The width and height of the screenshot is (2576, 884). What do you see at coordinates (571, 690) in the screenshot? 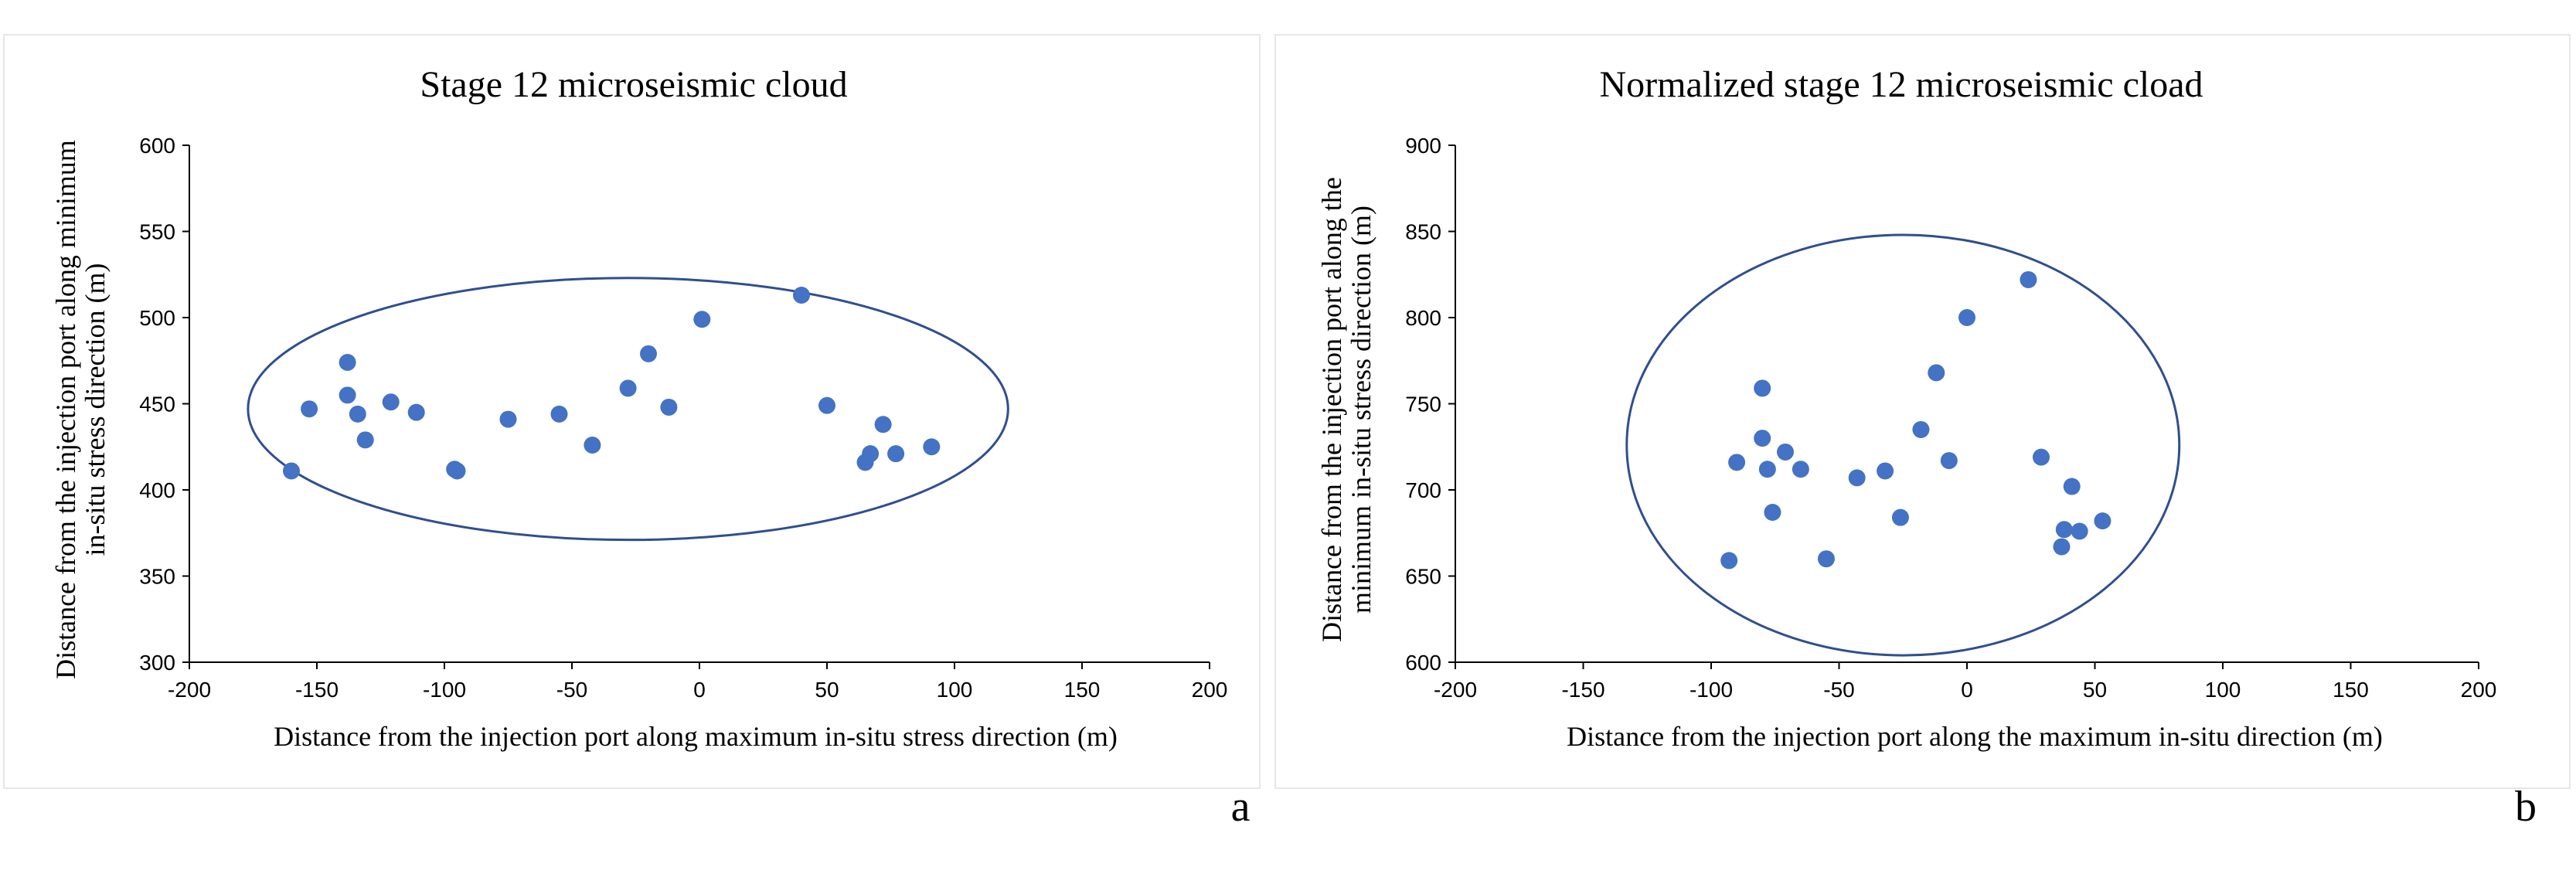
I see `panel-a-x-tick-label: -50` at bounding box center [571, 690].